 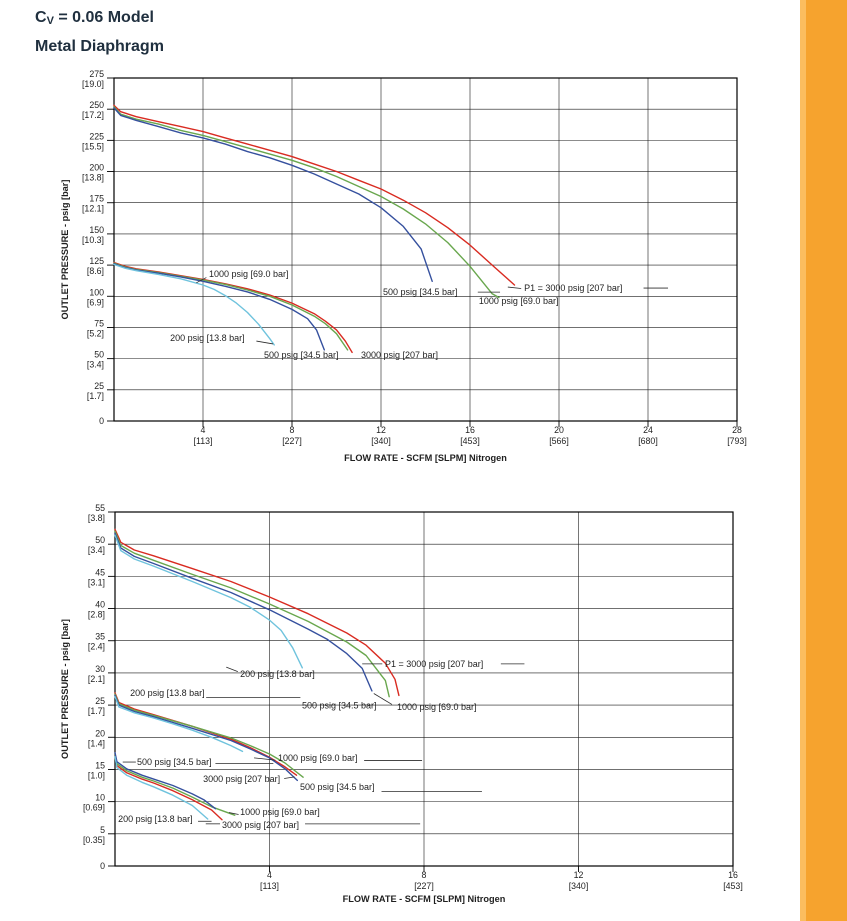 What do you see at coordinates (434, 664) in the screenshot?
I see `curve-annotation-label: P1 = 3000 psig [207 bar]` at bounding box center [434, 664].